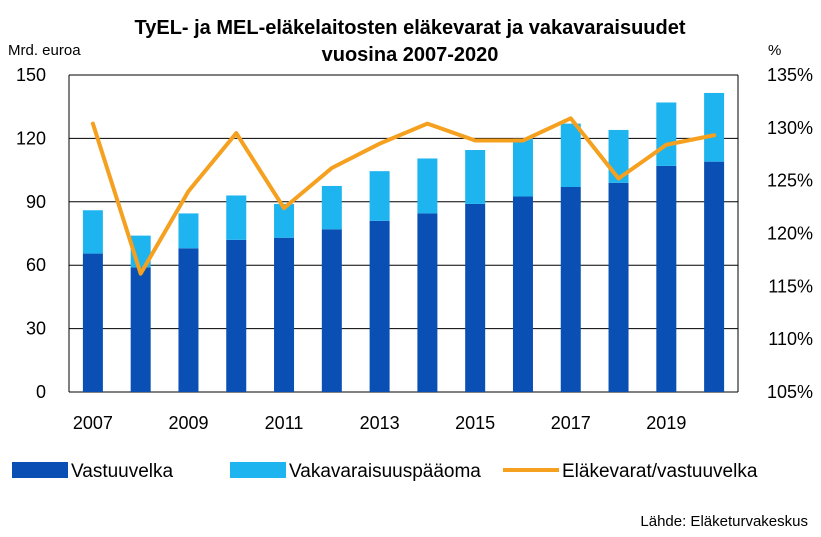 The width and height of the screenshot is (821, 537). What do you see at coordinates (93, 423) in the screenshot?
I see `x-tick-label: 2007` at bounding box center [93, 423].